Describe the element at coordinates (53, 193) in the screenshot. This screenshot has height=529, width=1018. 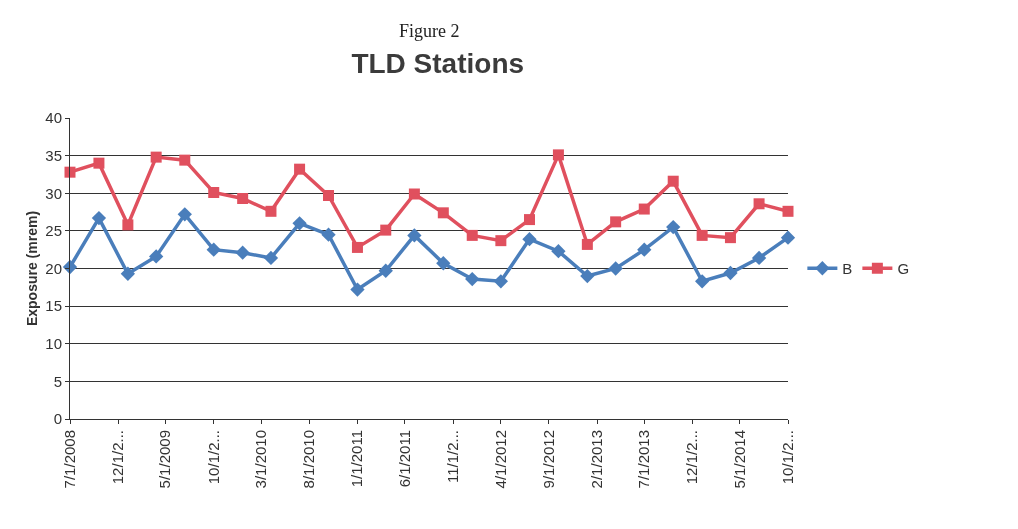
I see `y-tick-label: 30` at that location.